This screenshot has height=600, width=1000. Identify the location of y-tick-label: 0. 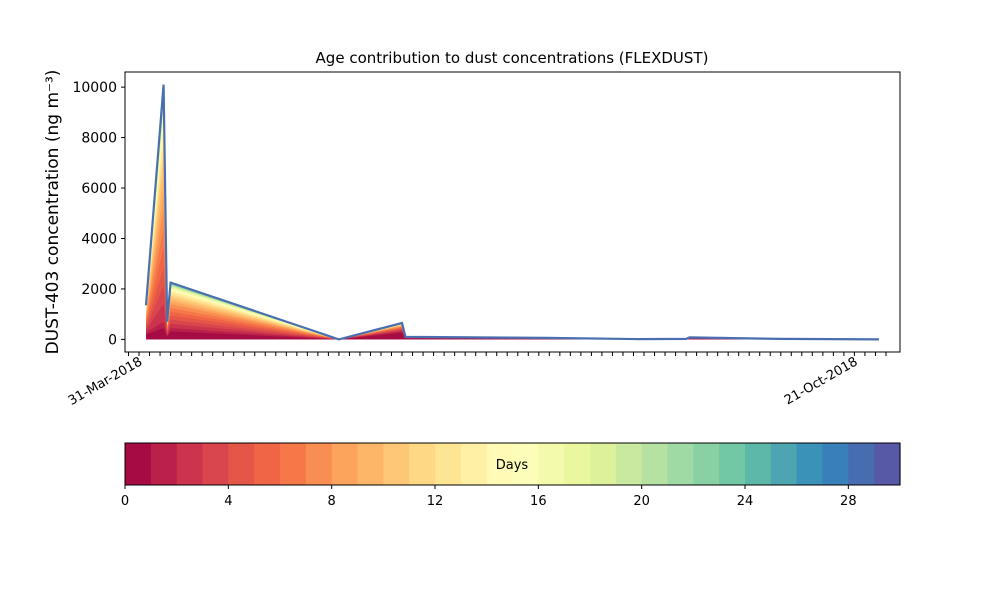
(112, 340).